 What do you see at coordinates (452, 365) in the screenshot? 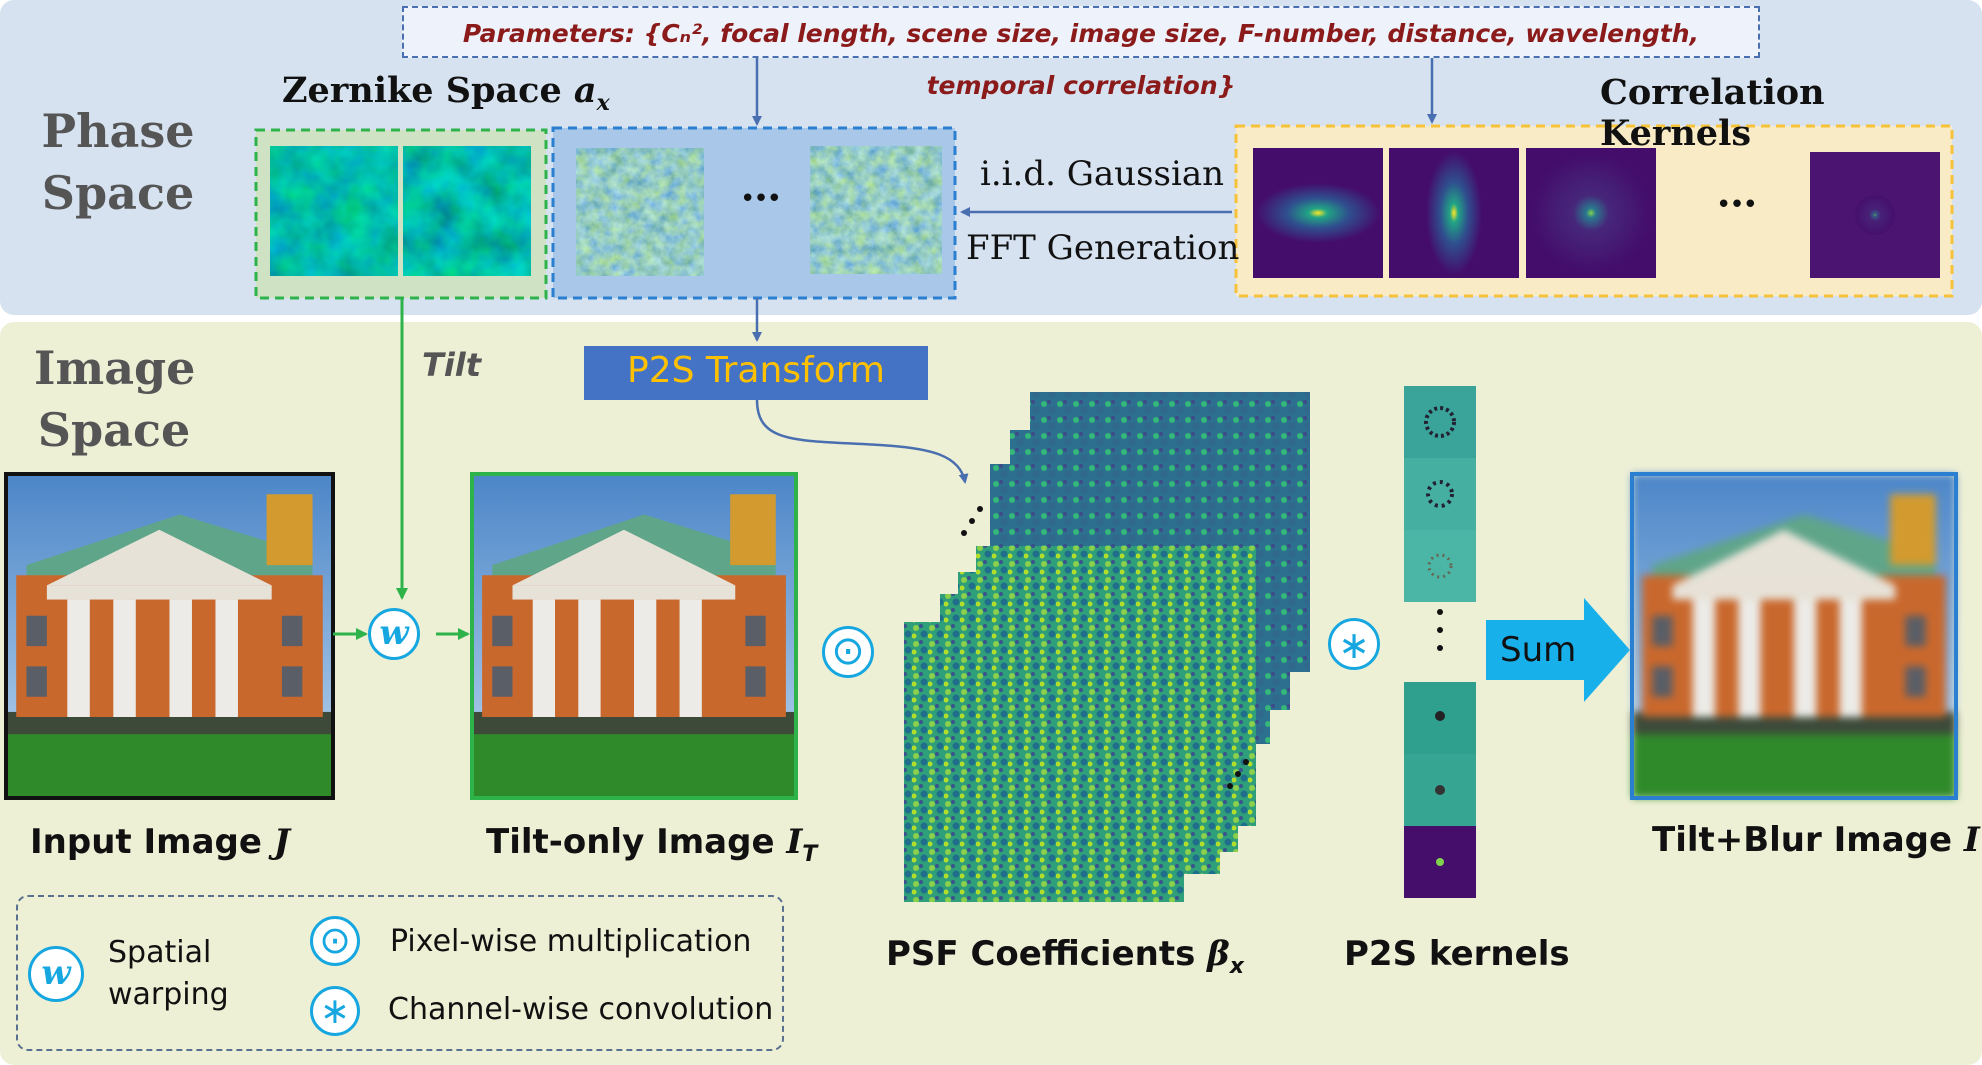
I see `tilt-label: Tilt` at bounding box center [452, 365].